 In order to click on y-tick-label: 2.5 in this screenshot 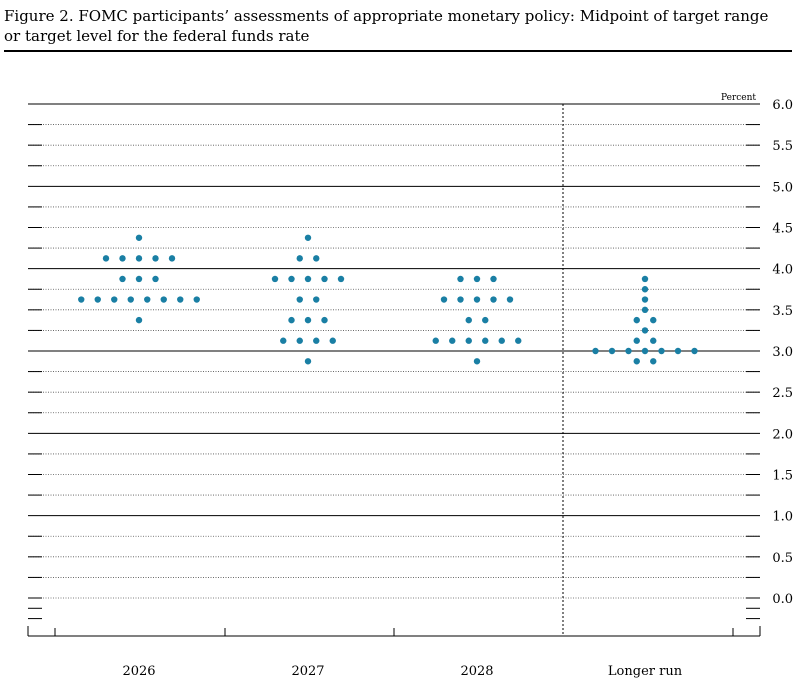, I will do `click(782, 393)`.